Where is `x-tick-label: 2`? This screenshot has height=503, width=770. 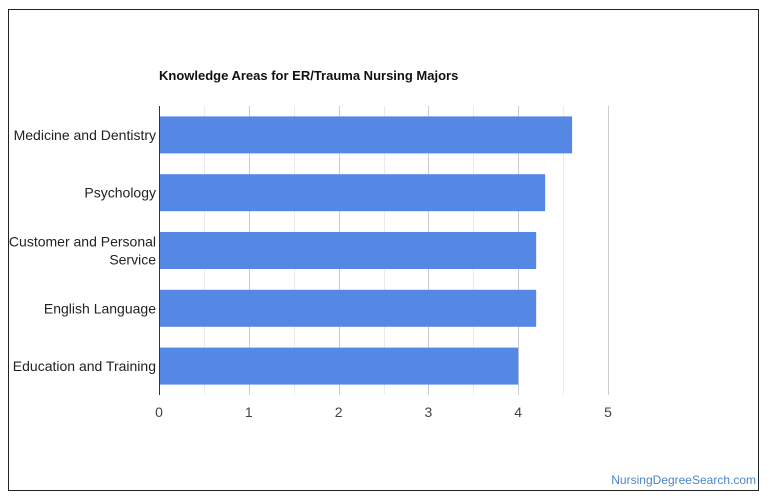 x-tick-label: 2 is located at coordinates (339, 412).